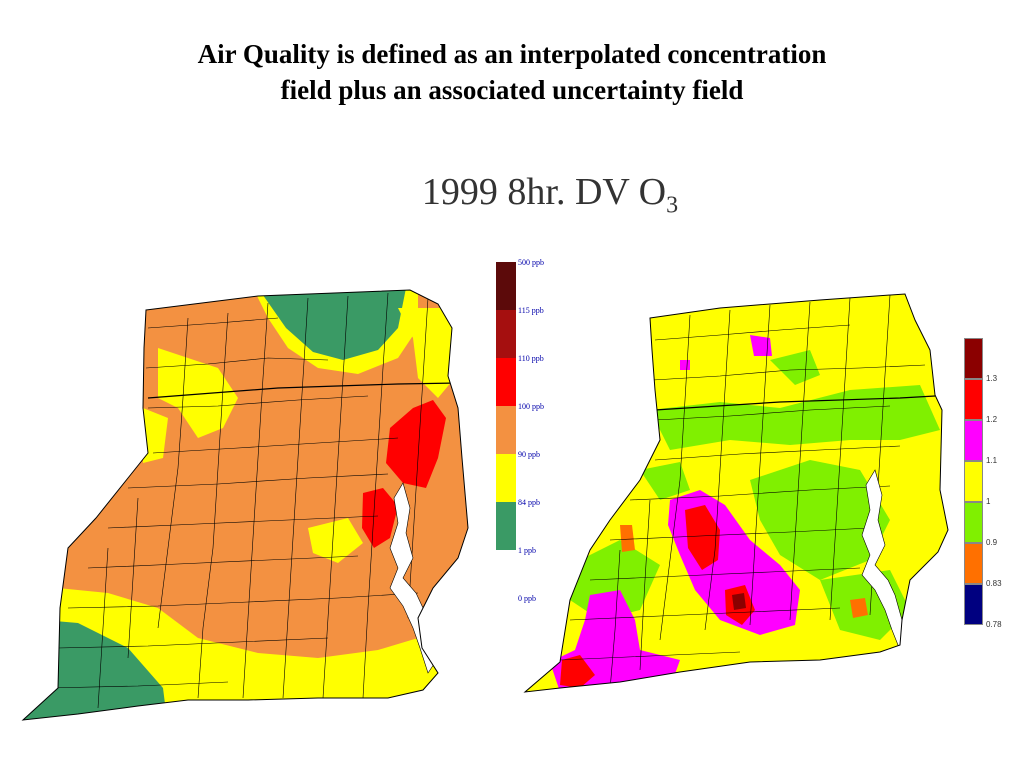  Describe the element at coordinates (531, 406) in the screenshot. I see `legend-label: 100 ppb` at that location.